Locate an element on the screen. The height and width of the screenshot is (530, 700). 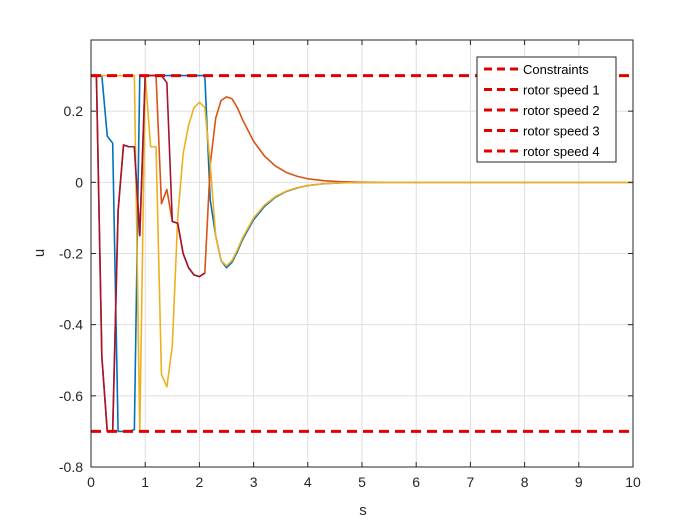
y-tick-label: -0.6 is located at coordinates (71, 396).